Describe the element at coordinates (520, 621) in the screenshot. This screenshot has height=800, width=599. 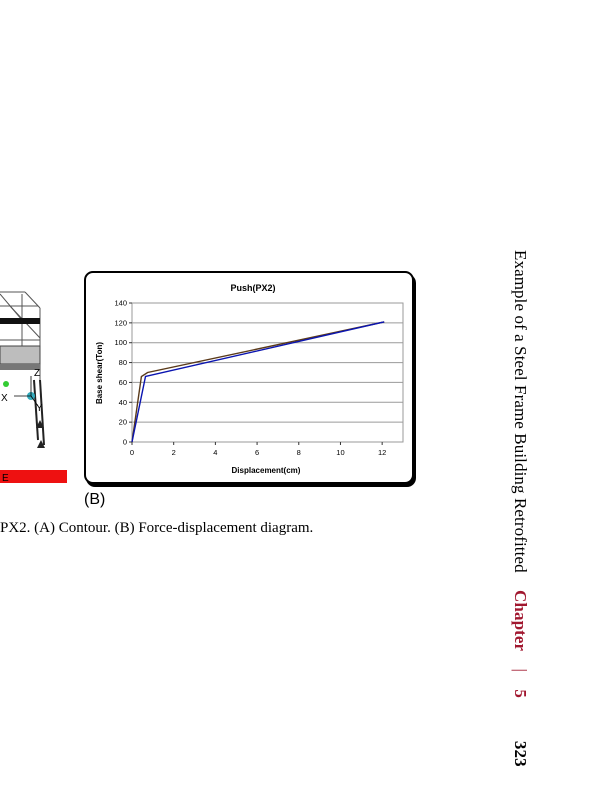
I see `chapter-word: Chapter` at that location.